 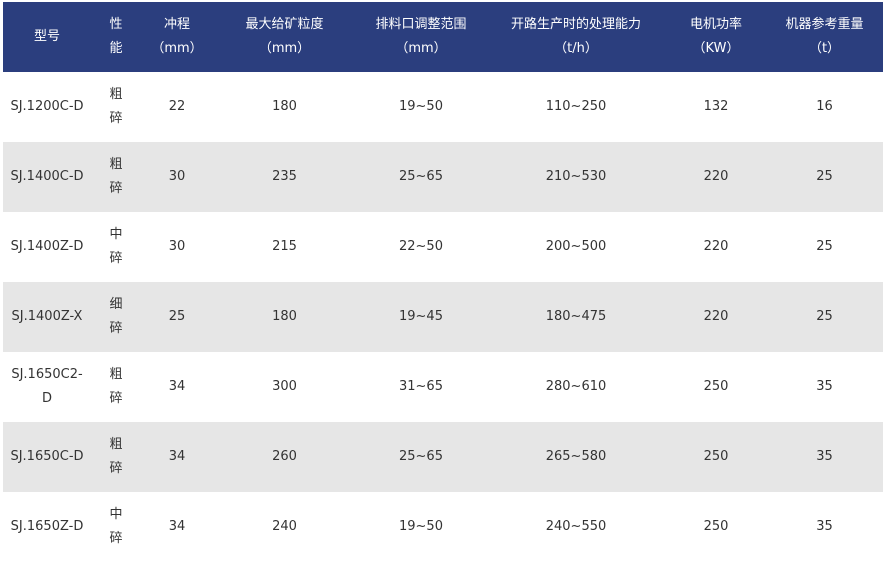 What do you see at coordinates (716, 48) in the screenshot?
I see `column-unit: （KW）` at bounding box center [716, 48].